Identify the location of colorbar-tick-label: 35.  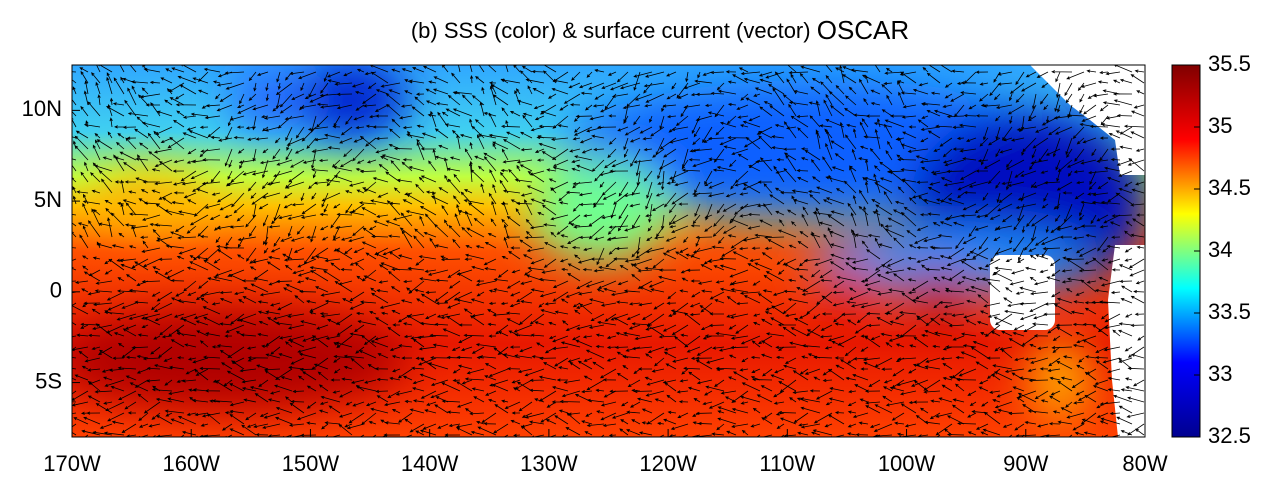
(1220, 125).